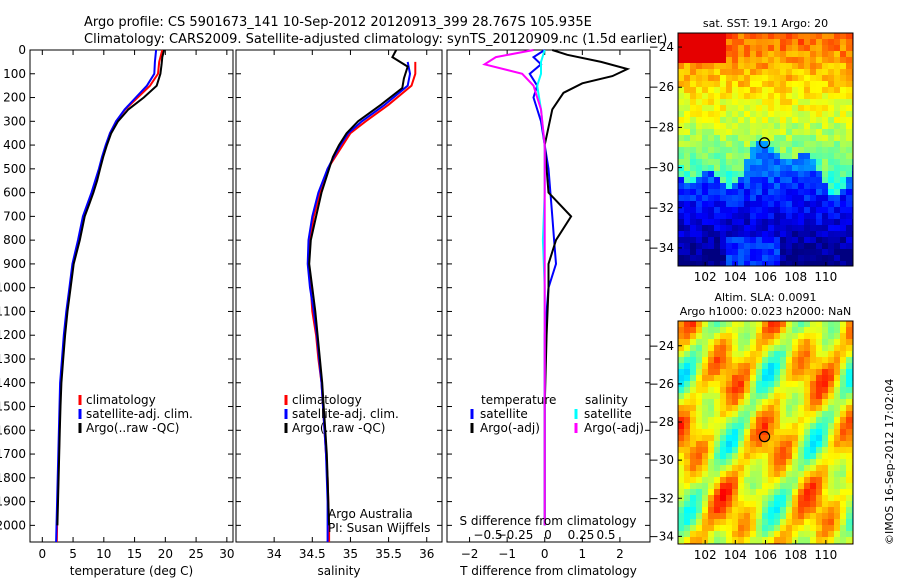 The height and width of the screenshot is (580, 900). I want to click on pi-label: PI: Susan Wijffels, so click(379, 528).